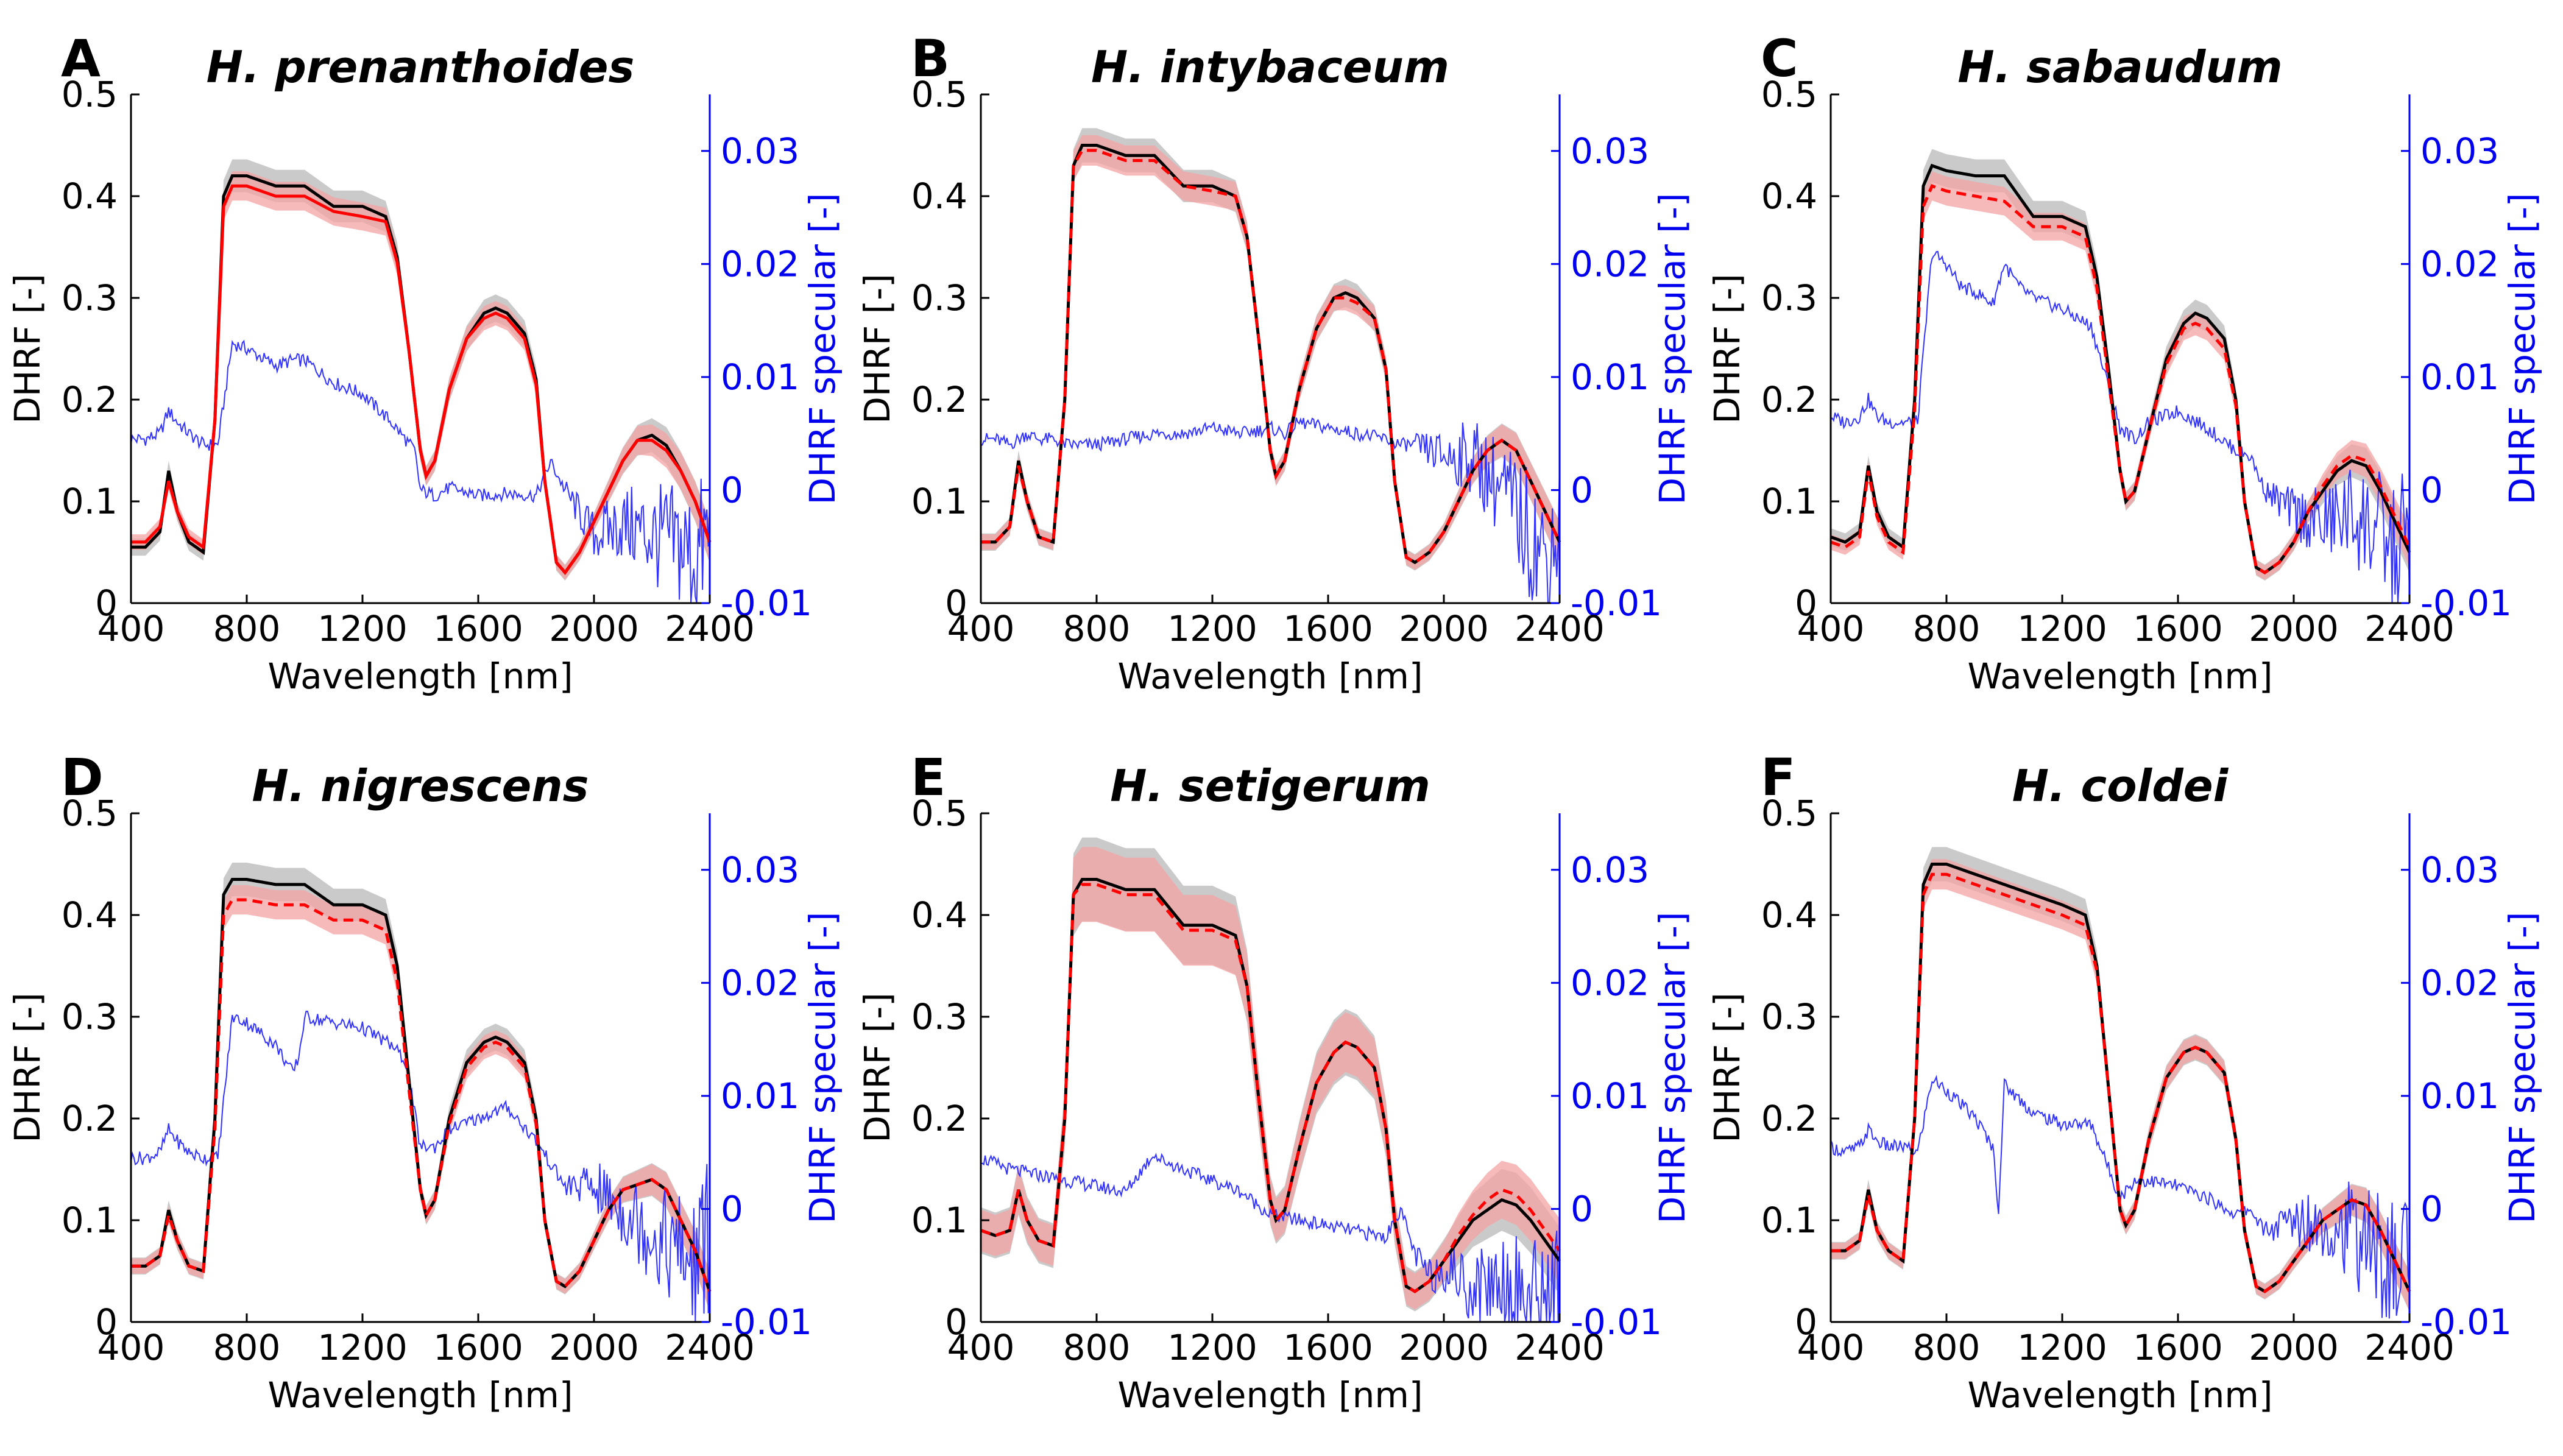 This screenshot has height=1456, width=2563. Describe the element at coordinates (81, 58) in the screenshot. I see `panel-letter: A` at that location.